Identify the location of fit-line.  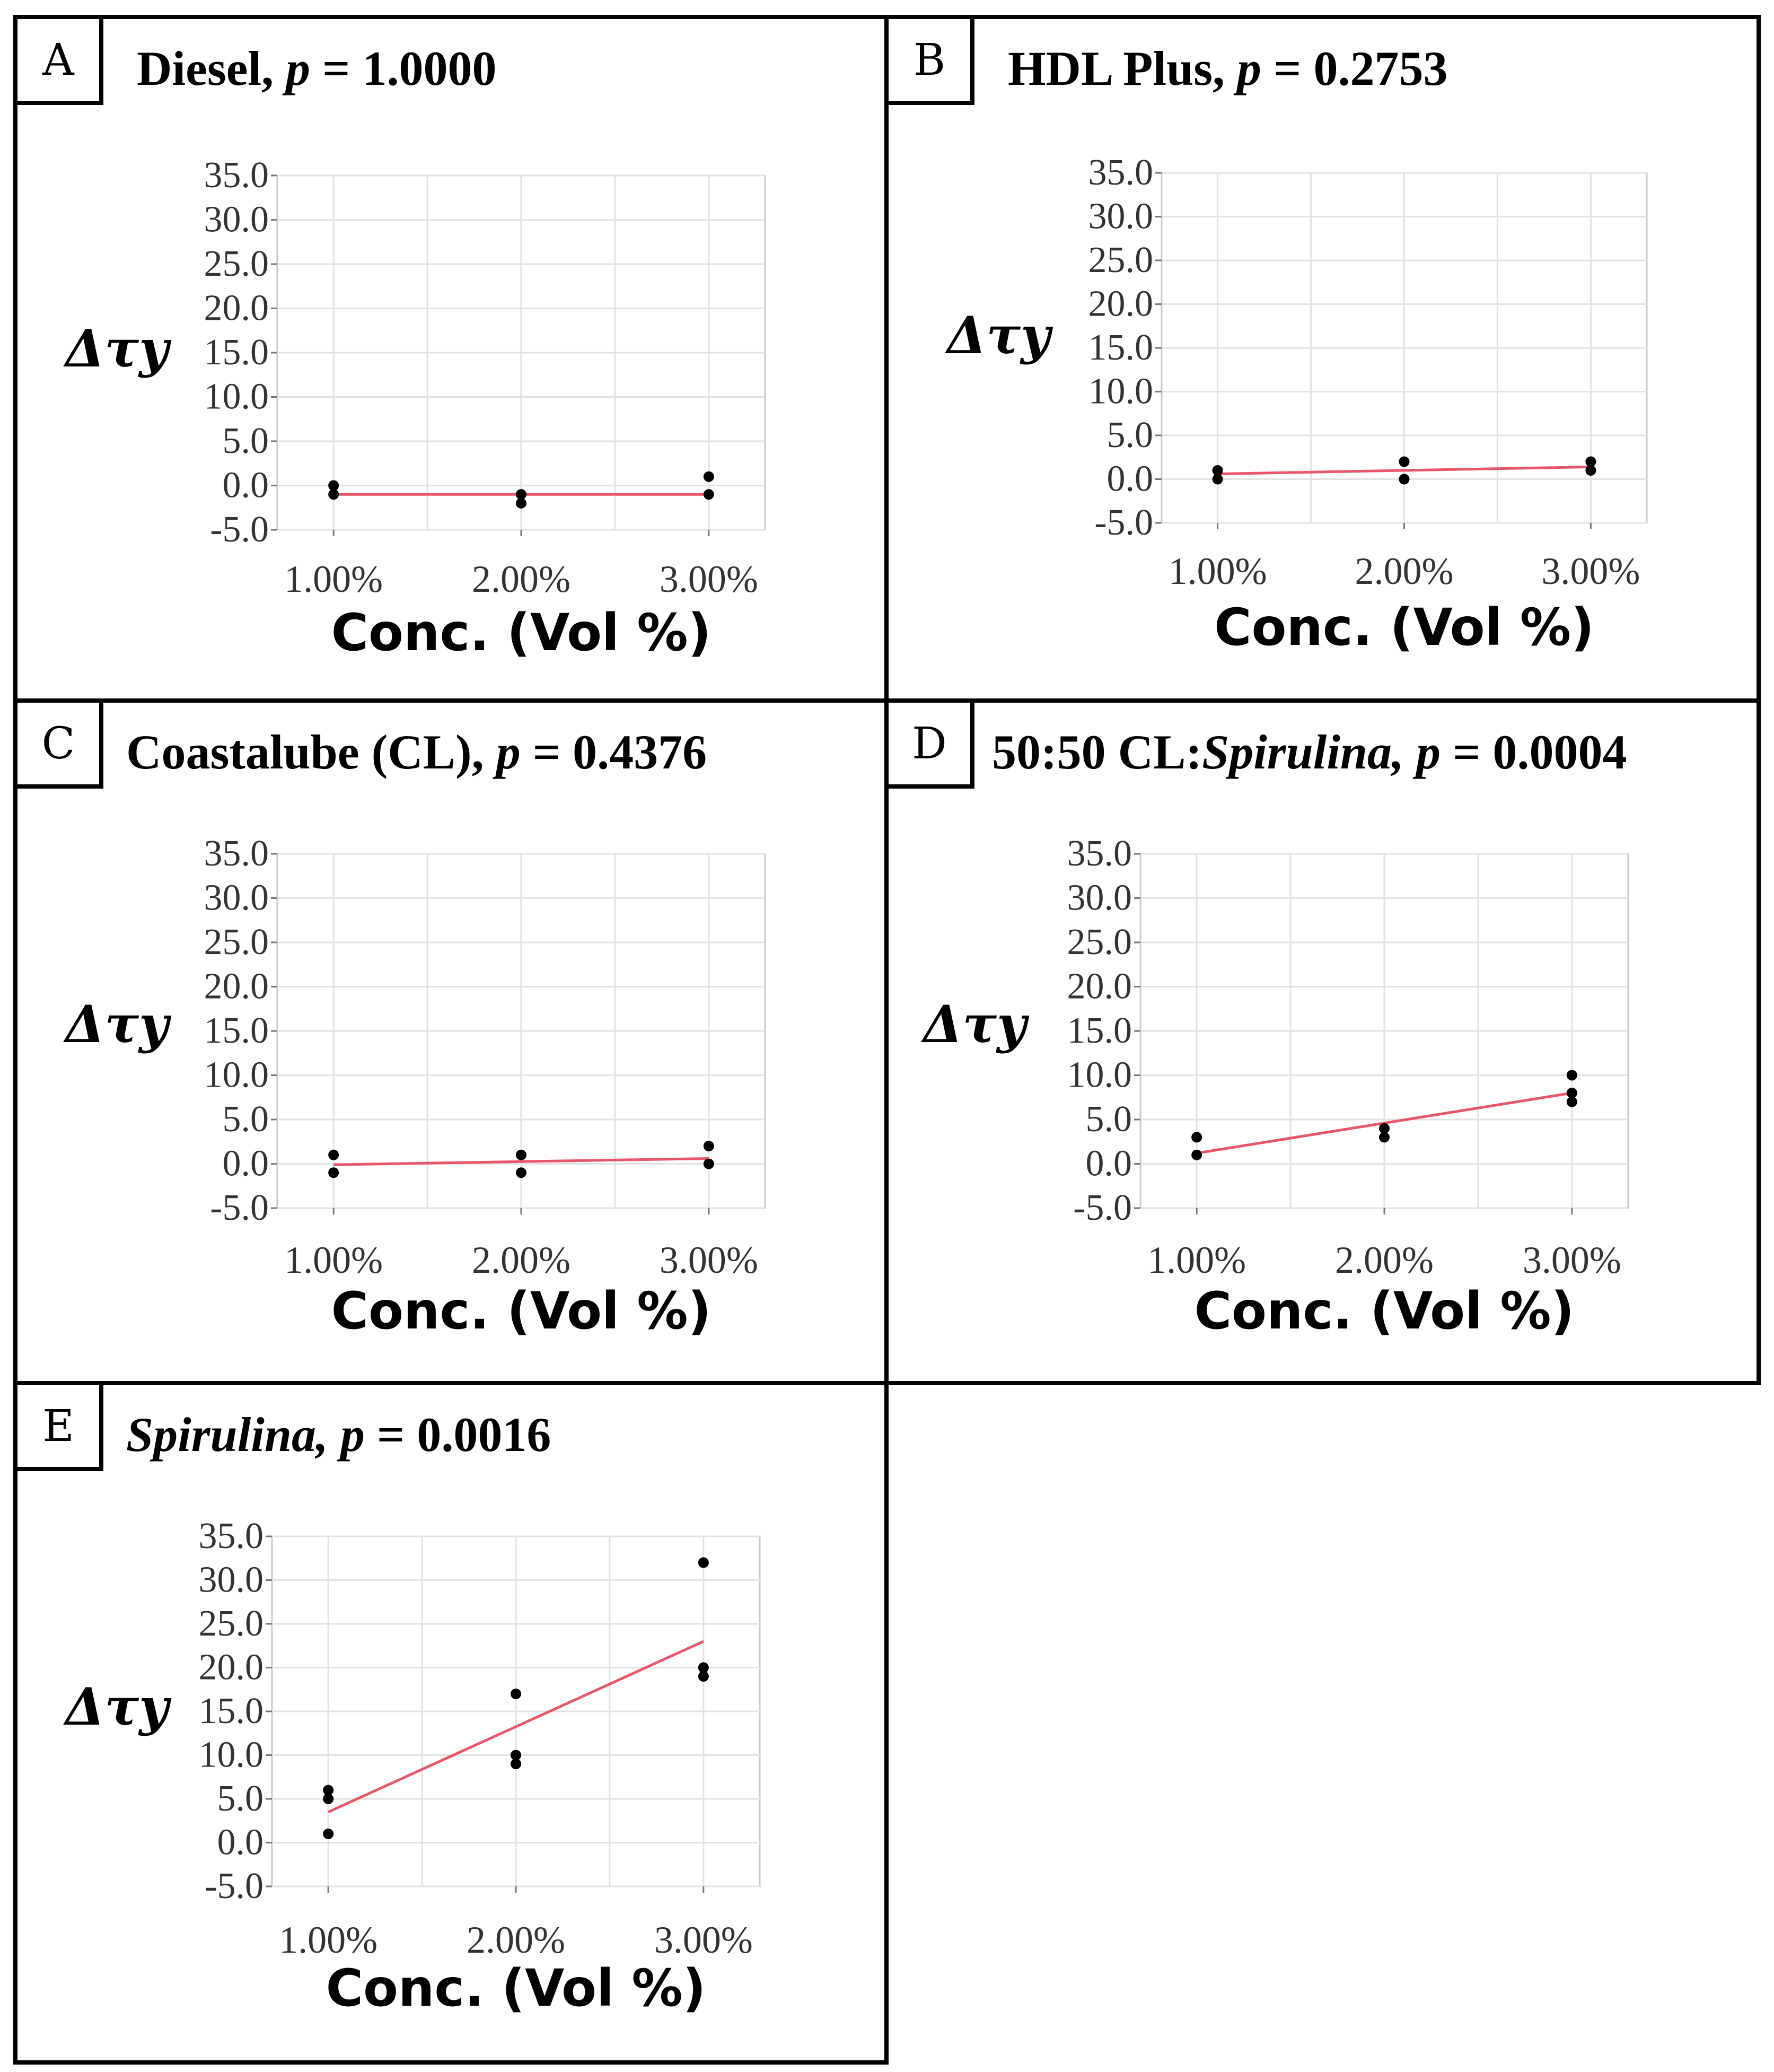
(521, 1161).